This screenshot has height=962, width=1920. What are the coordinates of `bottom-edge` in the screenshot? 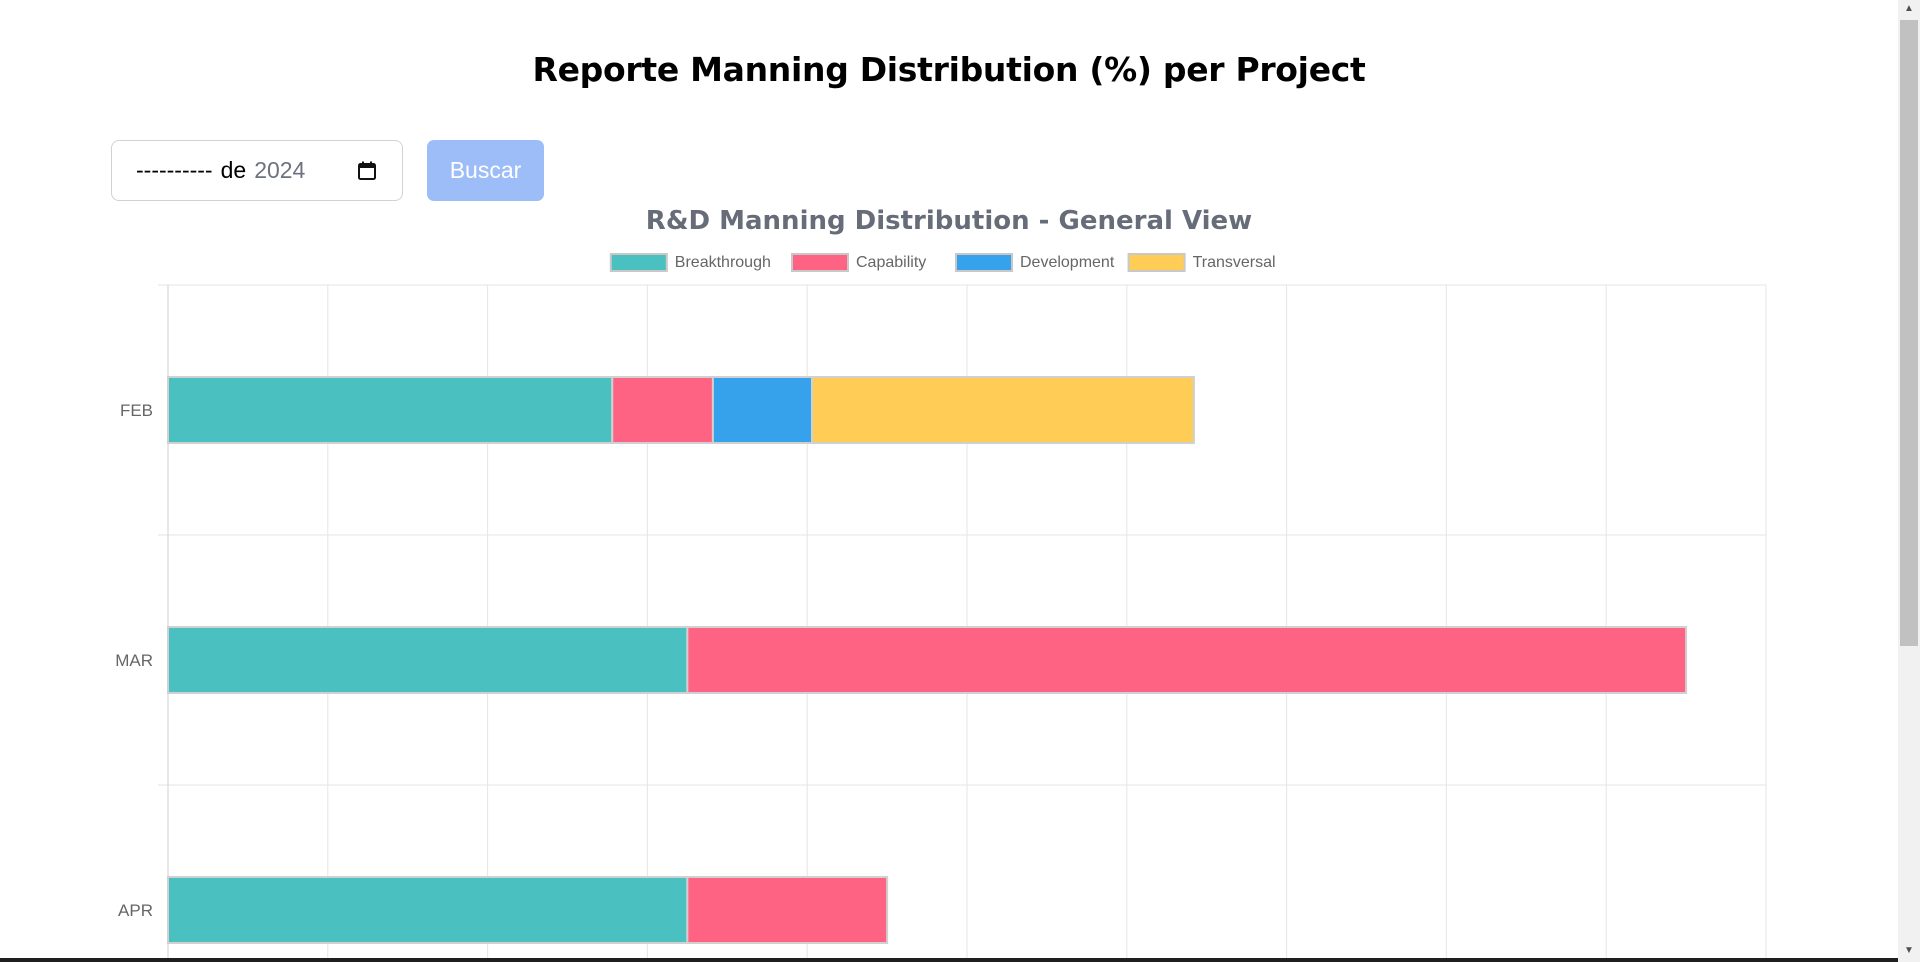 It's located at (949, 960).